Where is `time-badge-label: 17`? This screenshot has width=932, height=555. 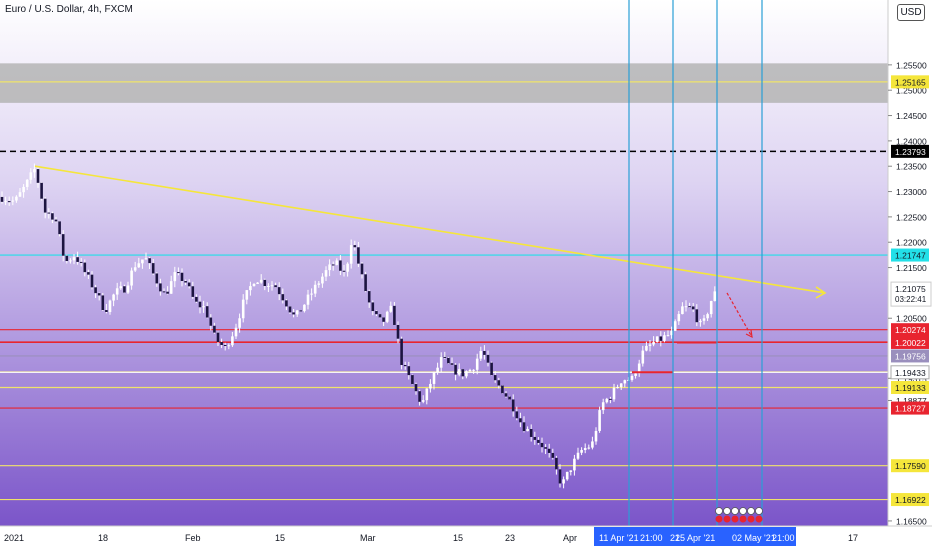 time-badge-label: 17 is located at coordinates (853, 538).